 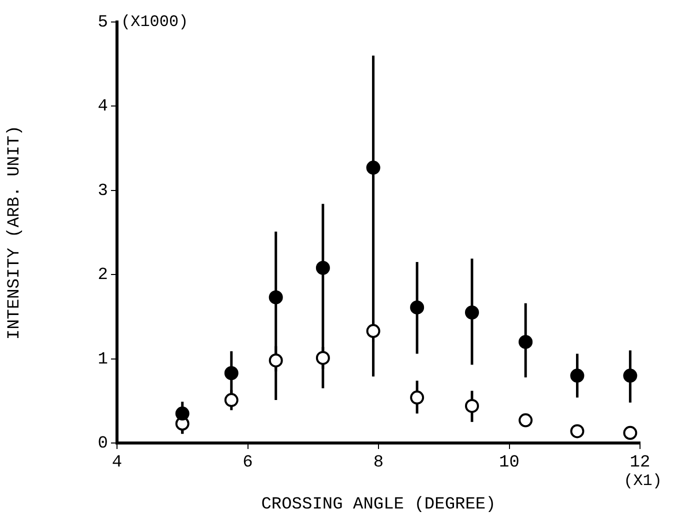 I want to click on x-tick-label: 12, so click(x=640, y=463).